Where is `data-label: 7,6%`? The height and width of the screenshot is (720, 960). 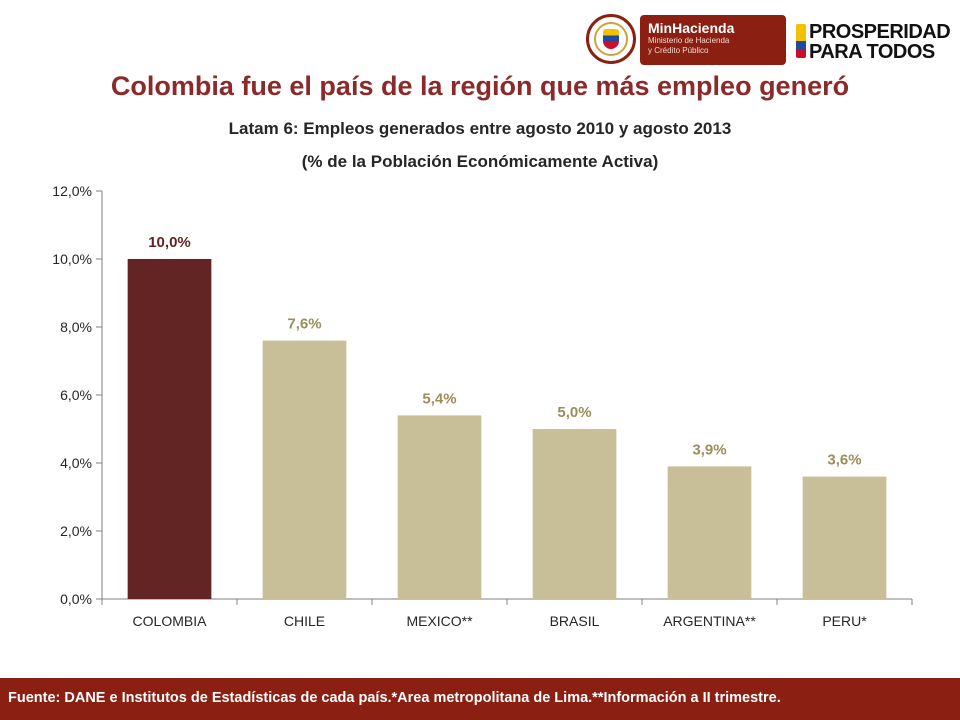
data-label: 7,6% is located at coordinates (304, 324).